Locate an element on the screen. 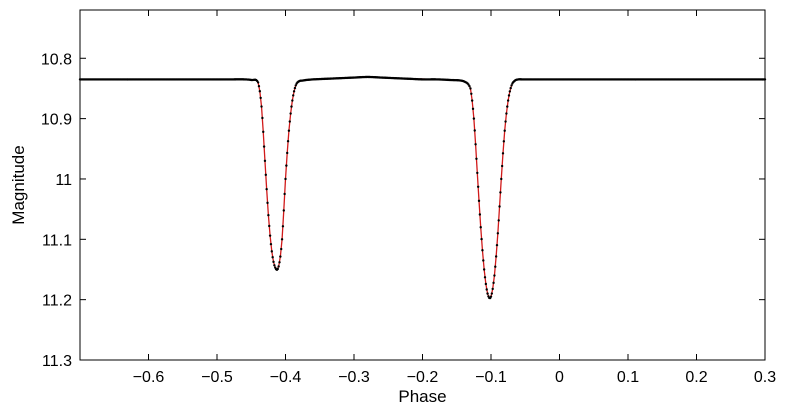 The width and height of the screenshot is (788, 416). y-tick-label: 10.9 is located at coordinates (56, 120).